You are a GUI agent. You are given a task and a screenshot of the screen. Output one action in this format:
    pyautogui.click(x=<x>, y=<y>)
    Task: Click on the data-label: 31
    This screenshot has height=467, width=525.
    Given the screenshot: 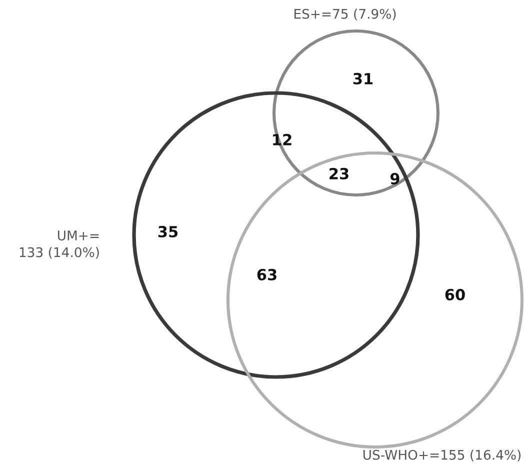 What is the action you would take?
    pyautogui.click(x=363, y=78)
    